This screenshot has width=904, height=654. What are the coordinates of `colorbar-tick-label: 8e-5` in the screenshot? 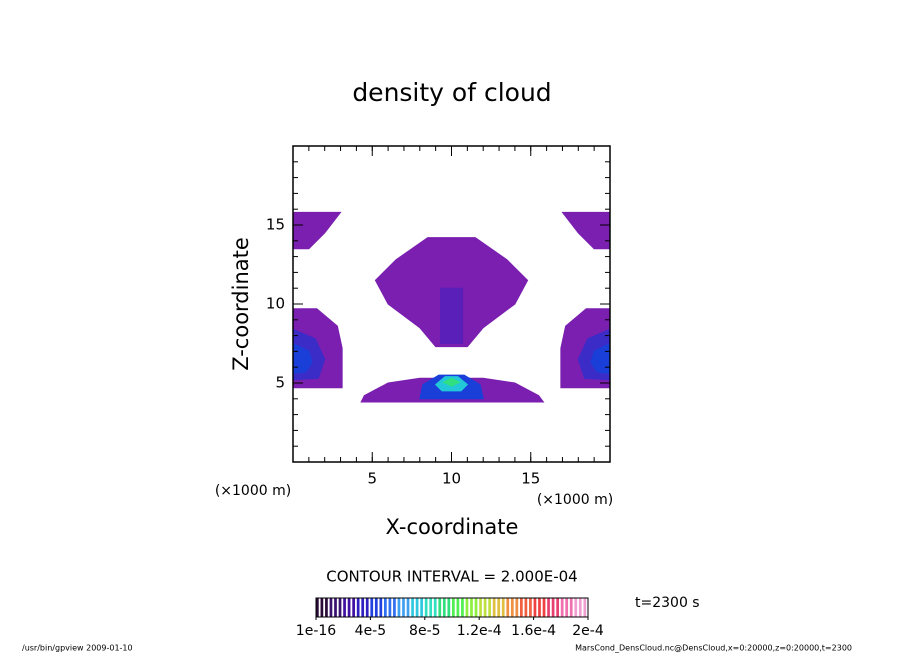 It's located at (424, 631).